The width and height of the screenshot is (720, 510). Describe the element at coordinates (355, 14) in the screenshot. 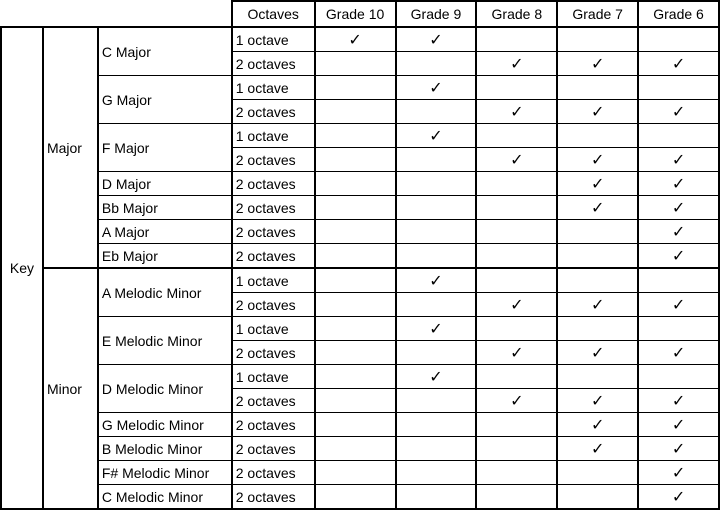

I see `header-grade-10: Grade 10` at that location.